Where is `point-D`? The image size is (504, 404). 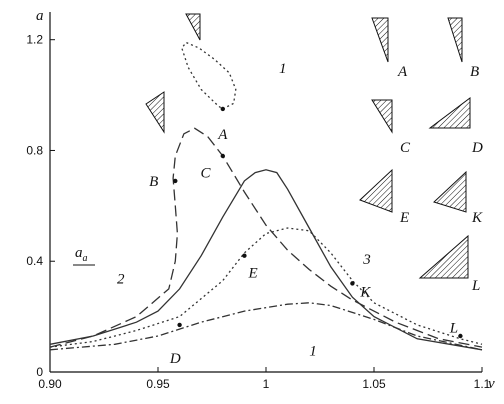
point-D is located at coordinates (179, 325).